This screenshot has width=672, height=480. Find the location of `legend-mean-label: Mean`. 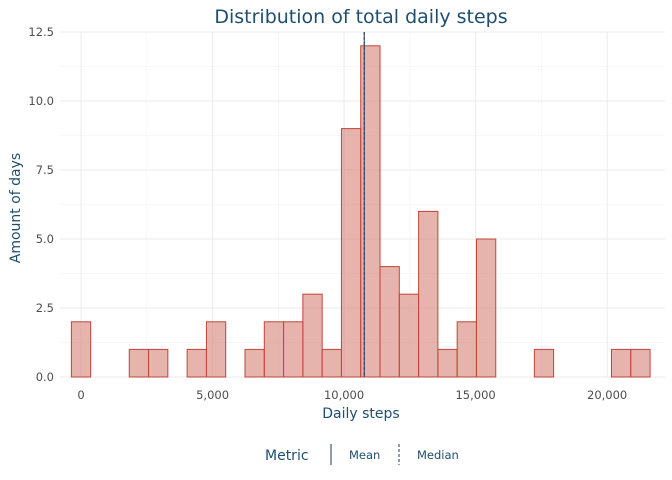

legend-mean-label: Mean is located at coordinates (364, 455).